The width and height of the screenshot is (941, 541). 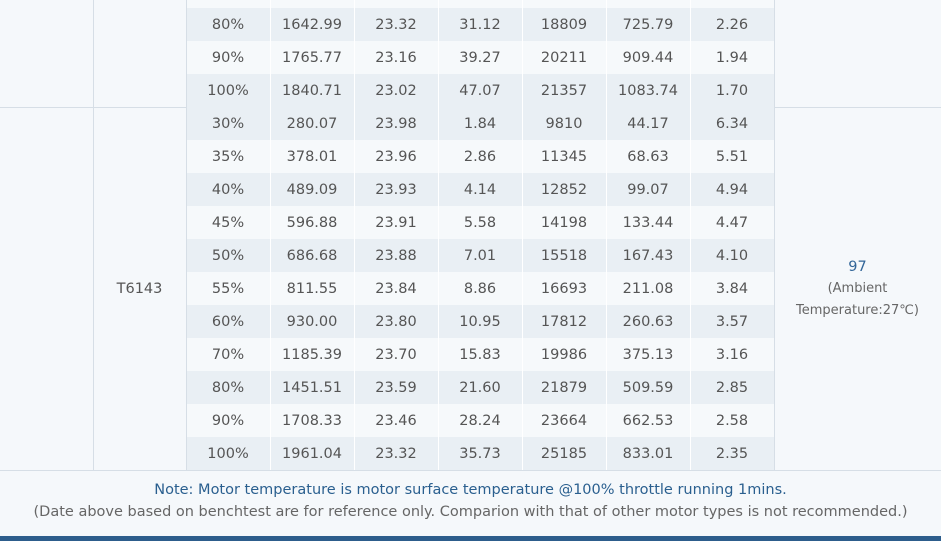 I want to click on table-cell: 133.44, so click(x=648, y=222).